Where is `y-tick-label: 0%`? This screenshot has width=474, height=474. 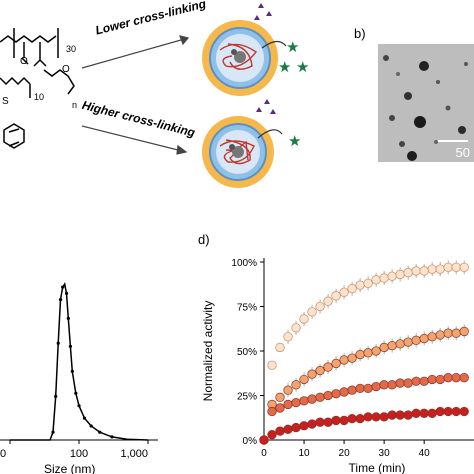
y-tick-label: 0% is located at coordinates (250, 441).